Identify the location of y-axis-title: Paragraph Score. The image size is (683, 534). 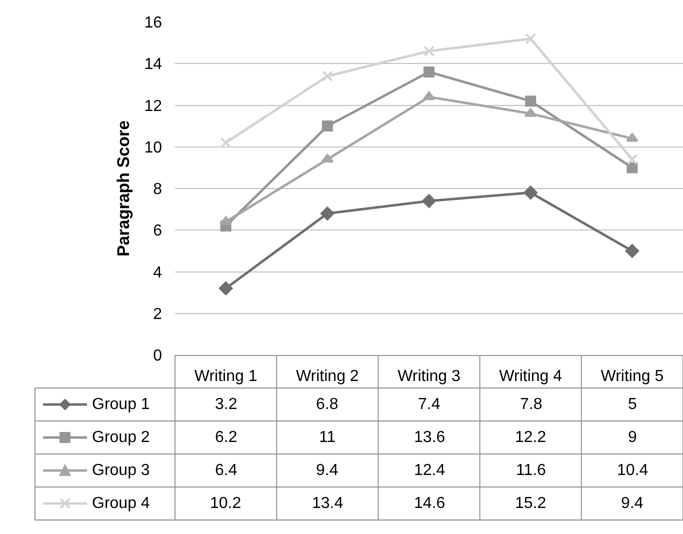
(123, 188).